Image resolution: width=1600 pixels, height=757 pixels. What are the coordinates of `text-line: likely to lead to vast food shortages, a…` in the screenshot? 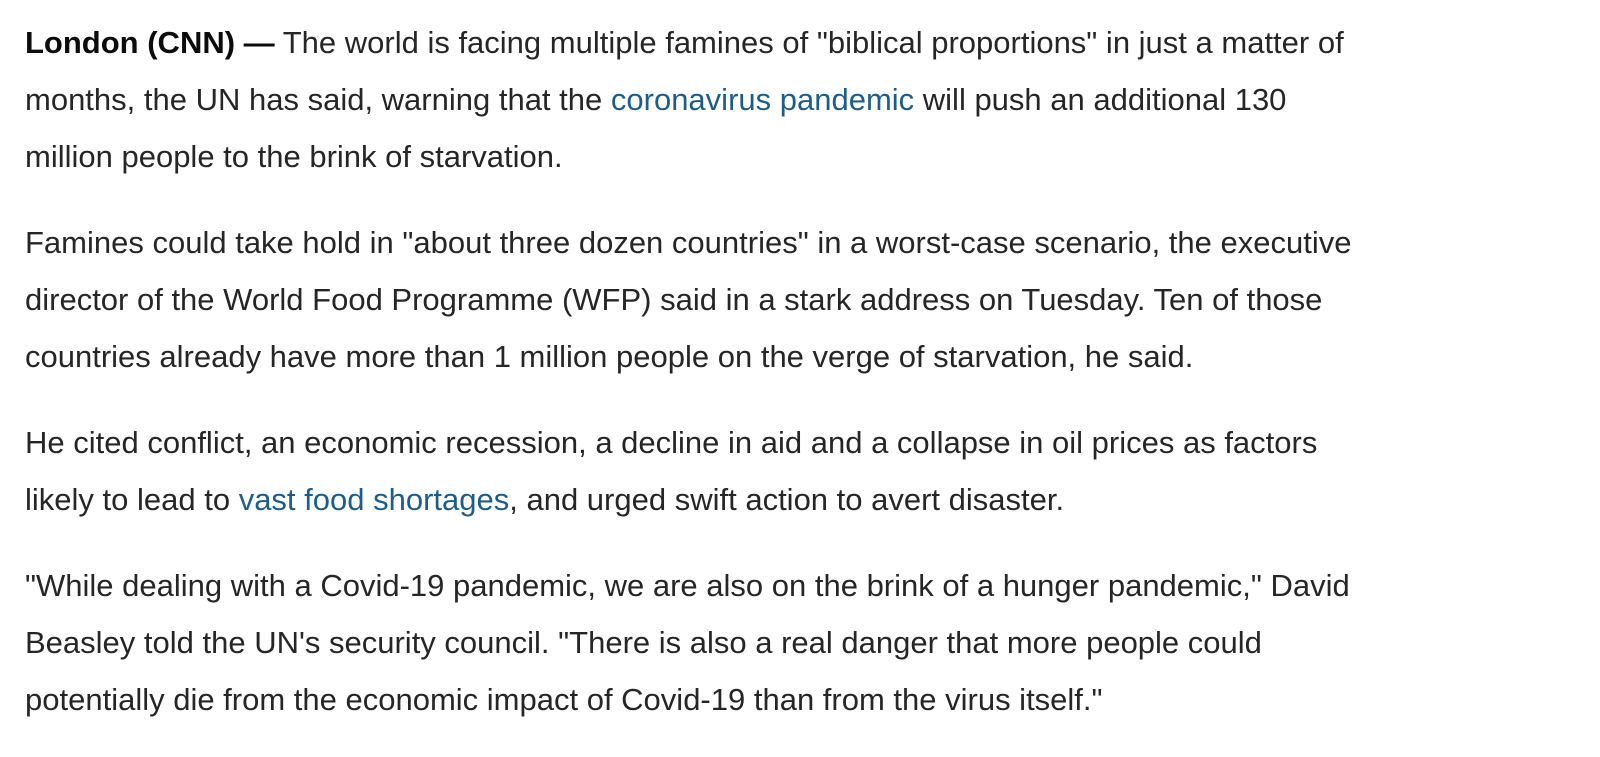 It's located at (805, 499).